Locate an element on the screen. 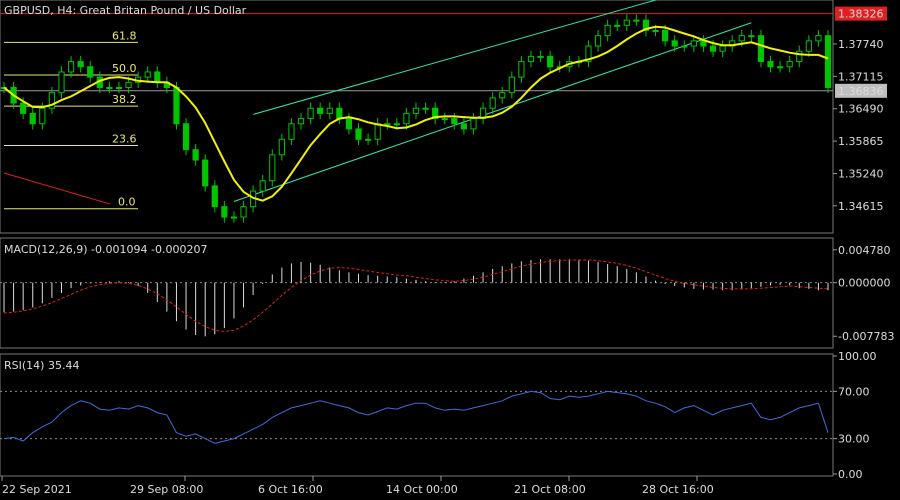 Image resolution: width=900 pixels, height=500 pixels. rsi-axis: 100.00 70.00 30.00 0.00 is located at coordinates (855, 415).